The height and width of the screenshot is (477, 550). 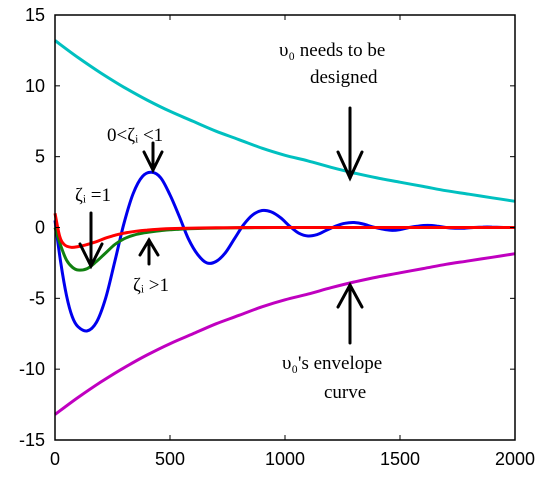 I want to click on annotation-design-line2: designed, so click(x=344, y=77).